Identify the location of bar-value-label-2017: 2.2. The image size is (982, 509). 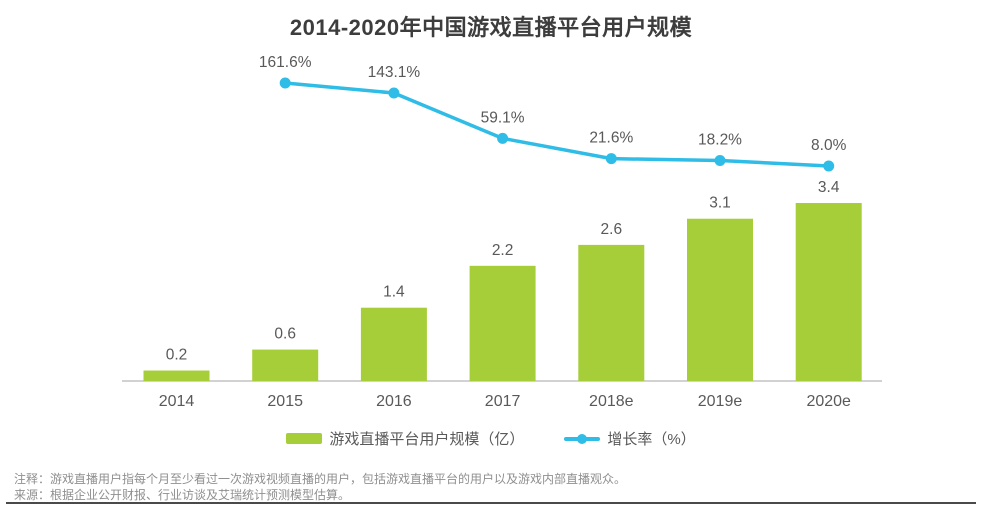
(503, 250).